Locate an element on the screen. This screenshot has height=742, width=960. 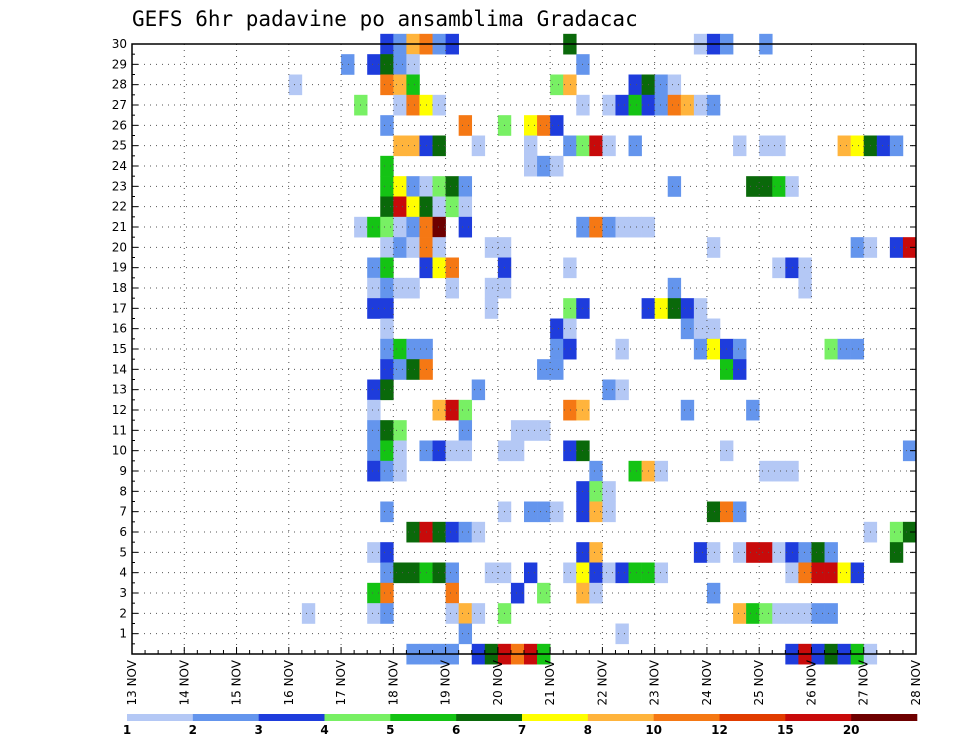
x-tick-label: 25 NOV is located at coordinates (759, 682).